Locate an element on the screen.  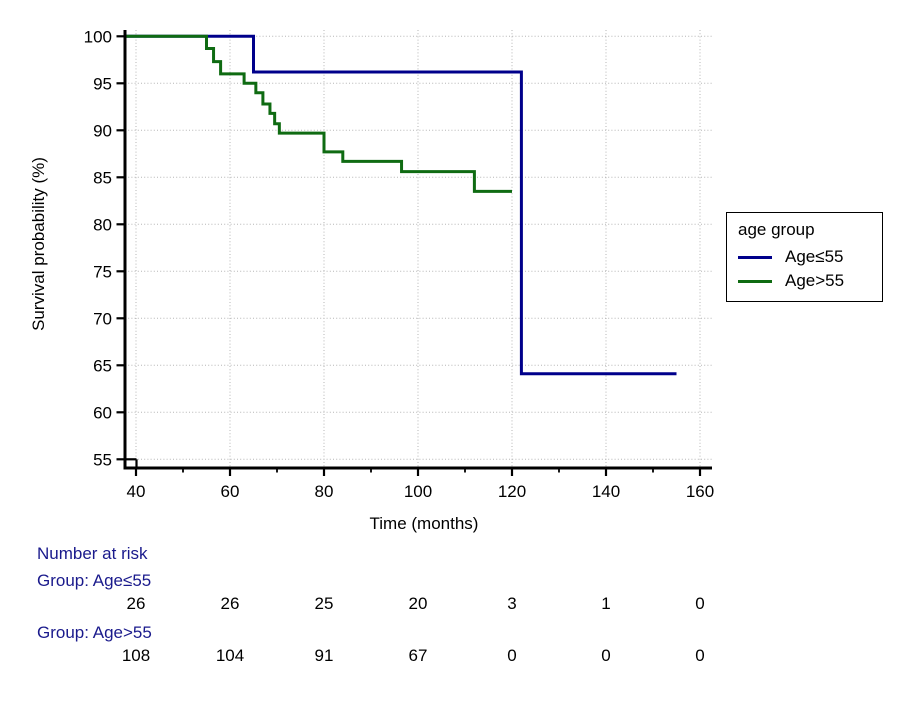
x-tick-label: 120 is located at coordinates (512, 491).